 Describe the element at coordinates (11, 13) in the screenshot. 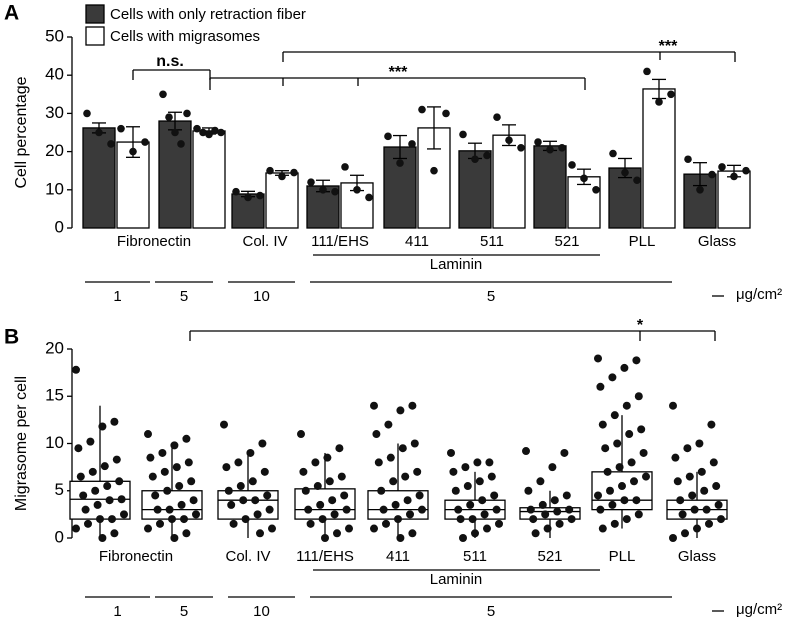

I see `panel-label: A` at that location.